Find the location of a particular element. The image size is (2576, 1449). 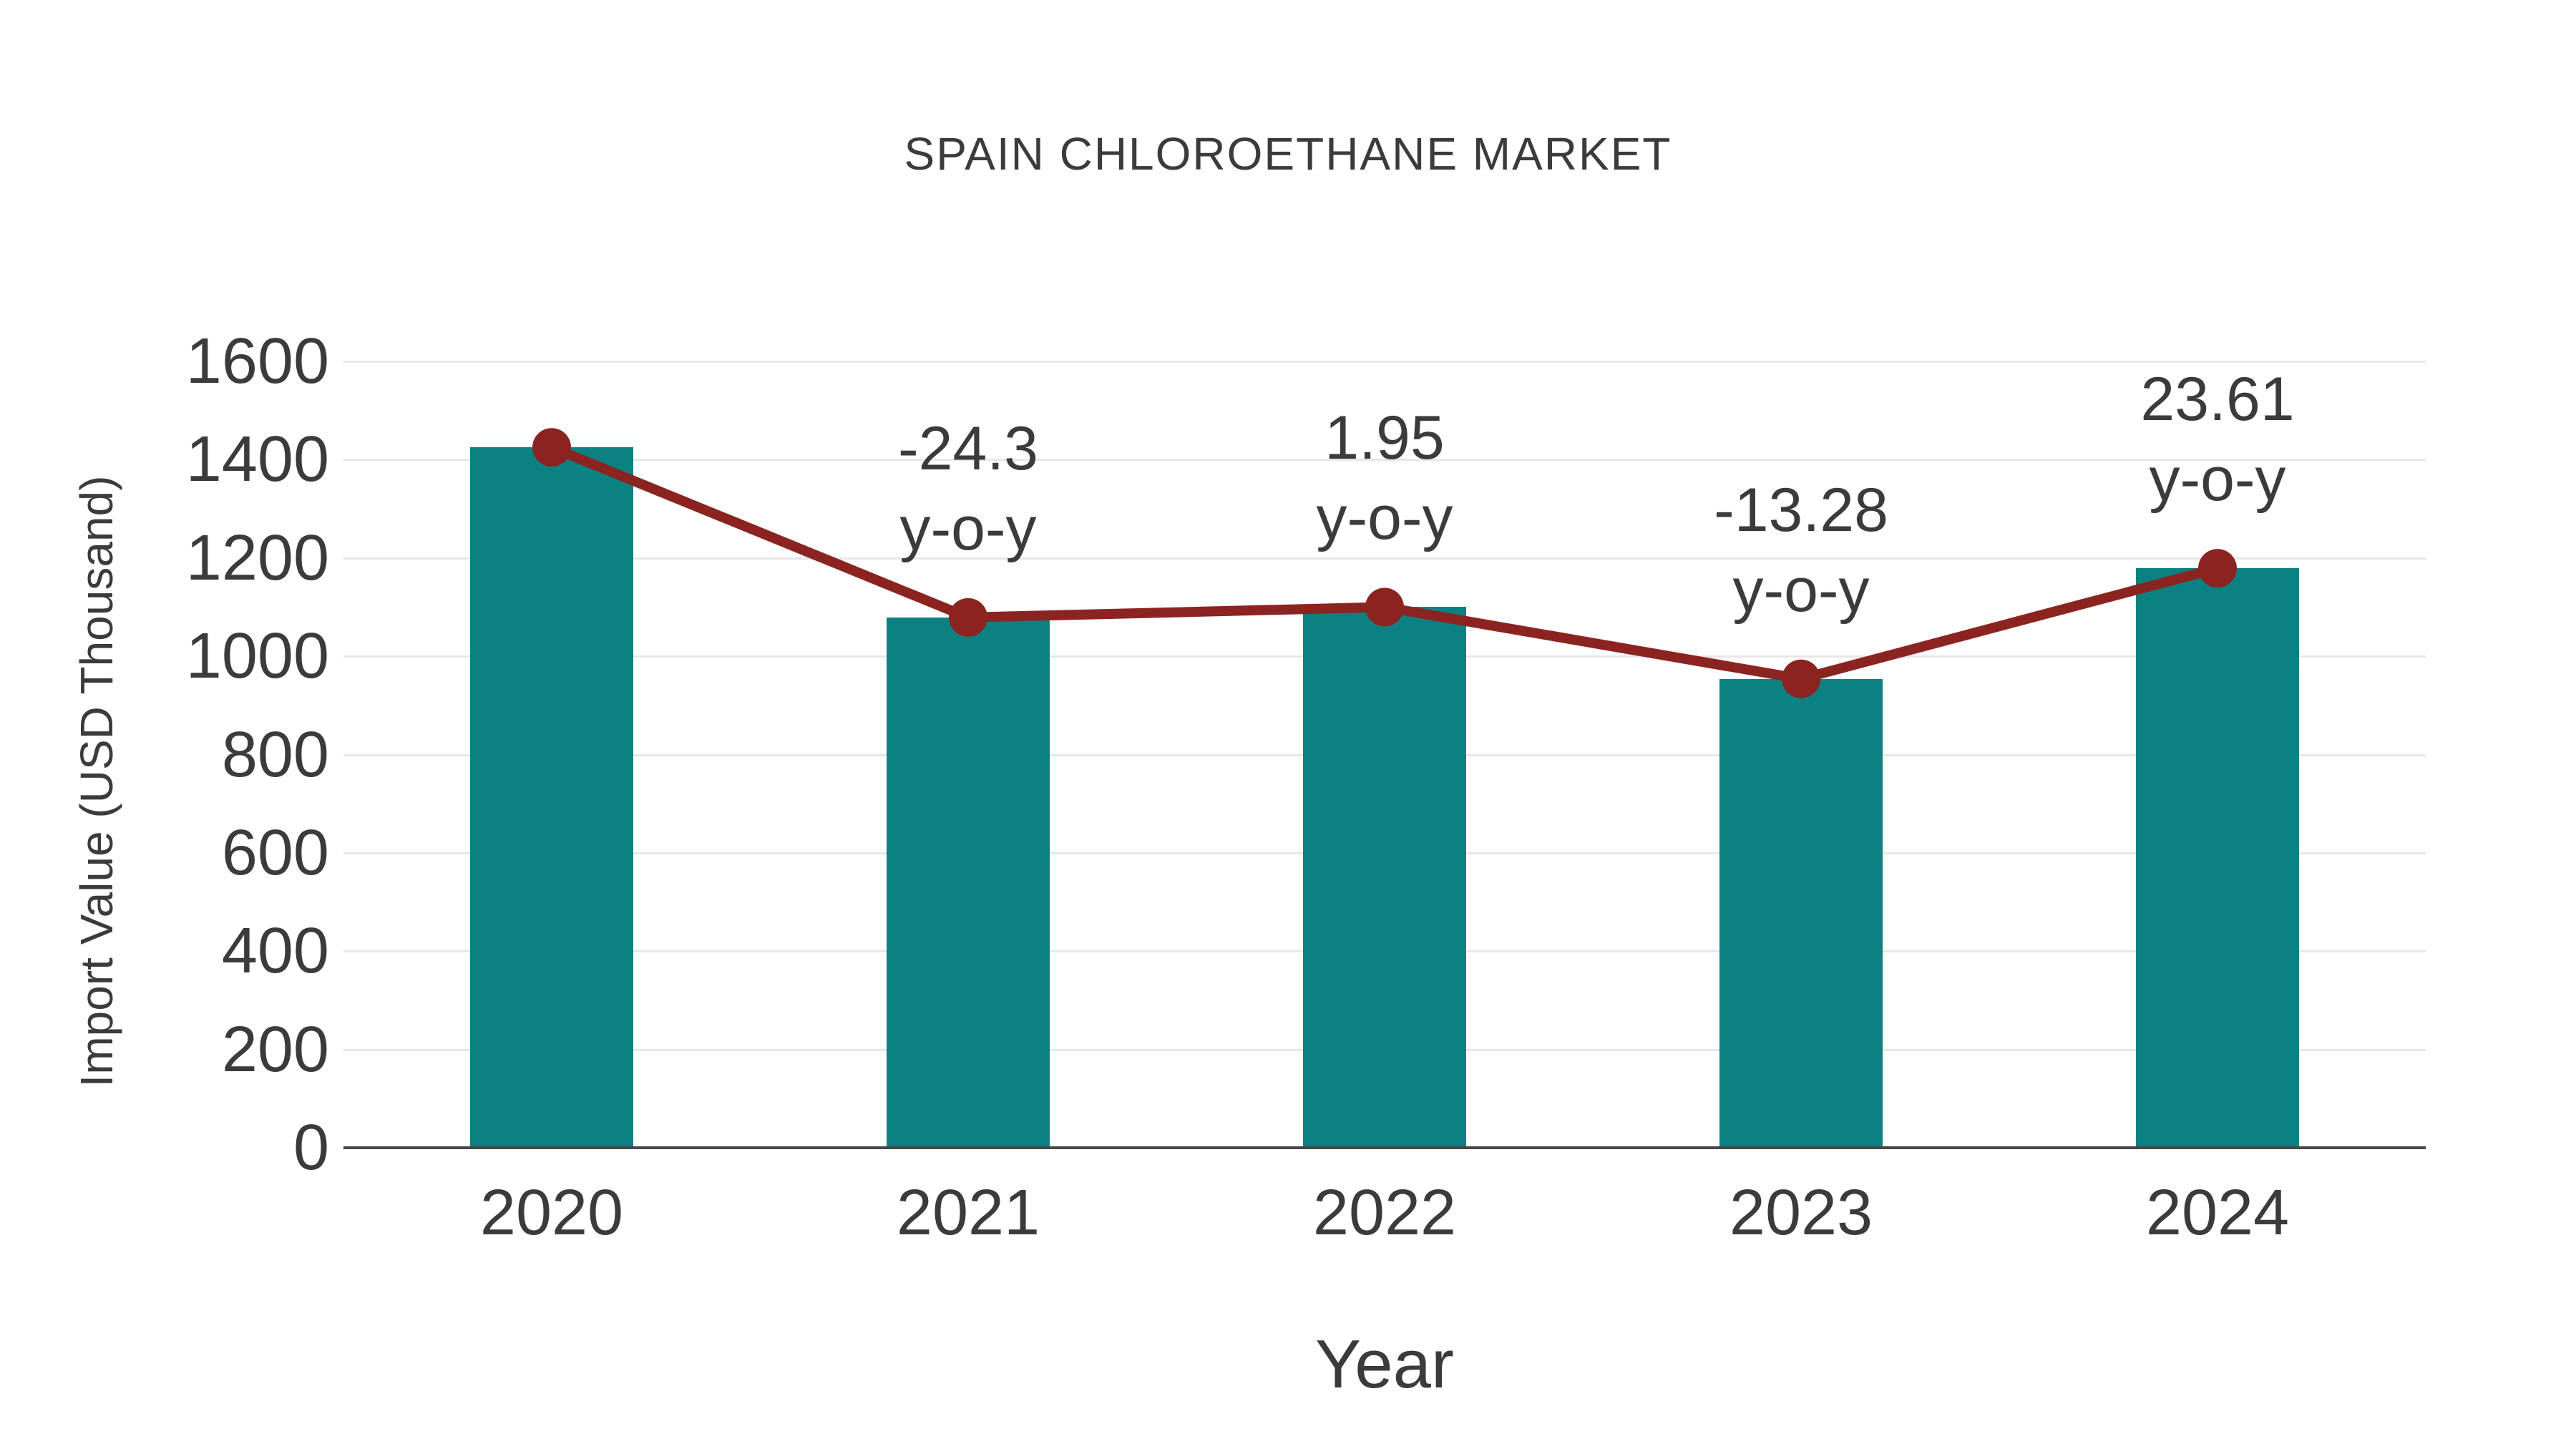

yoy-annotation-2023: -13.28 y-o-y is located at coordinates (1801, 550).